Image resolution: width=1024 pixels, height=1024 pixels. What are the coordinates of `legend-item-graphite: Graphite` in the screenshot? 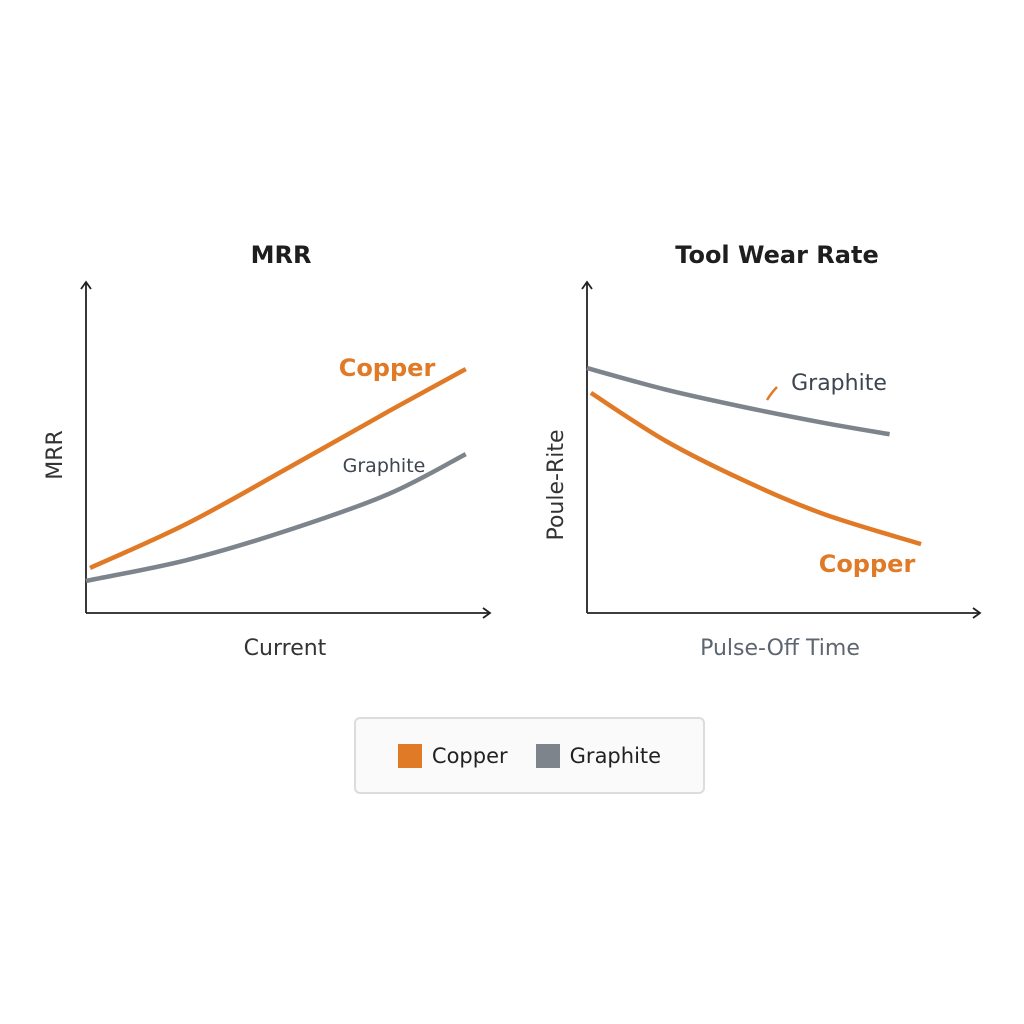 It's located at (598, 755).